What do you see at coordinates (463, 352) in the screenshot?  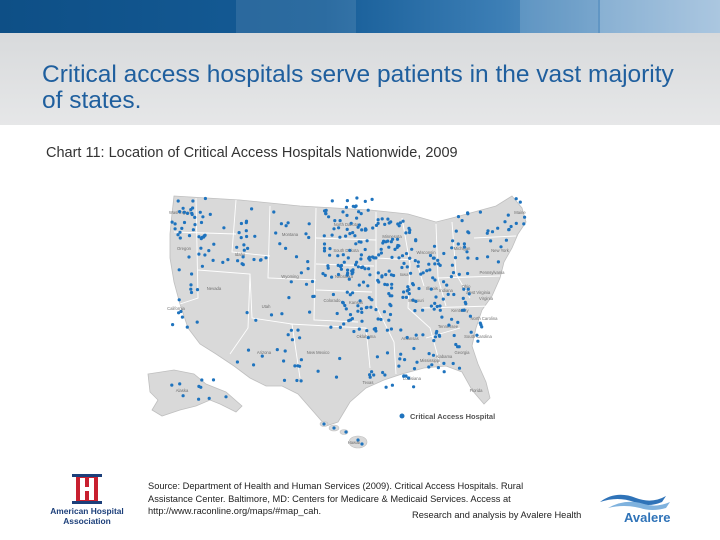 I see `state-label: Georgia` at bounding box center [463, 352].